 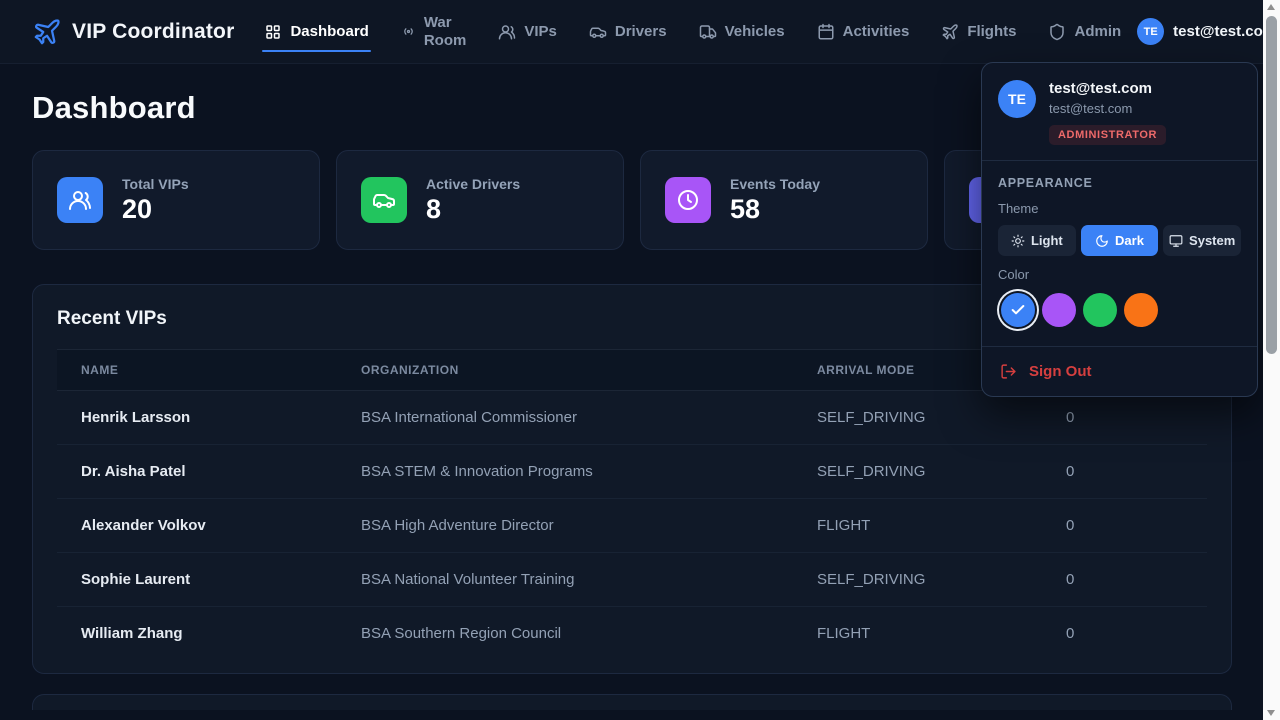 I want to click on shield-icon, so click(x=1057, y=32).